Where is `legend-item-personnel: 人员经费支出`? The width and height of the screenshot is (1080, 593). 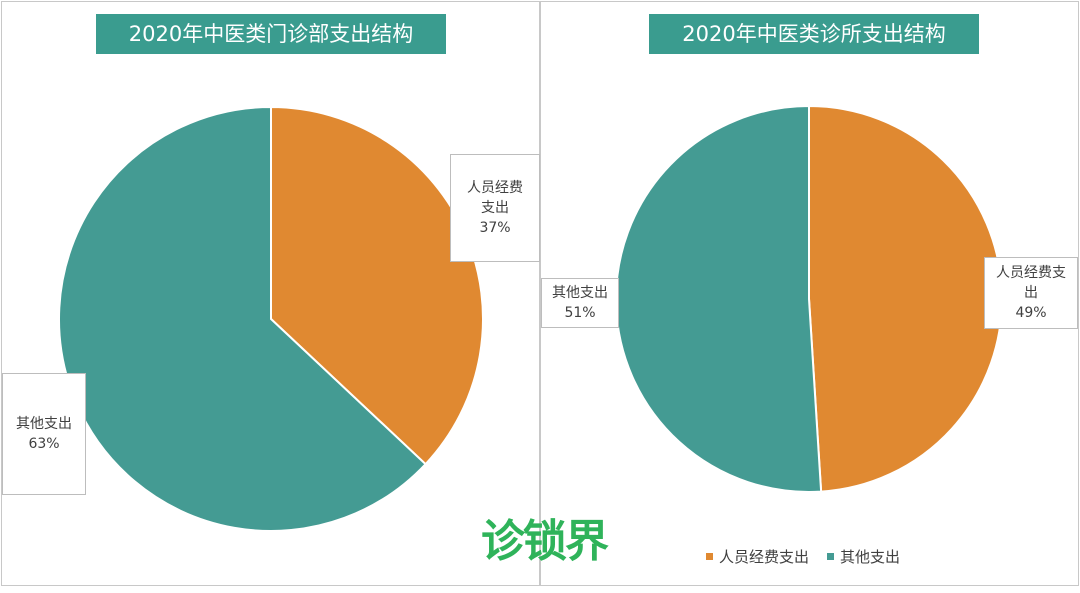
legend-item-personnel: 人员经费支出 is located at coordinates (757, 556).